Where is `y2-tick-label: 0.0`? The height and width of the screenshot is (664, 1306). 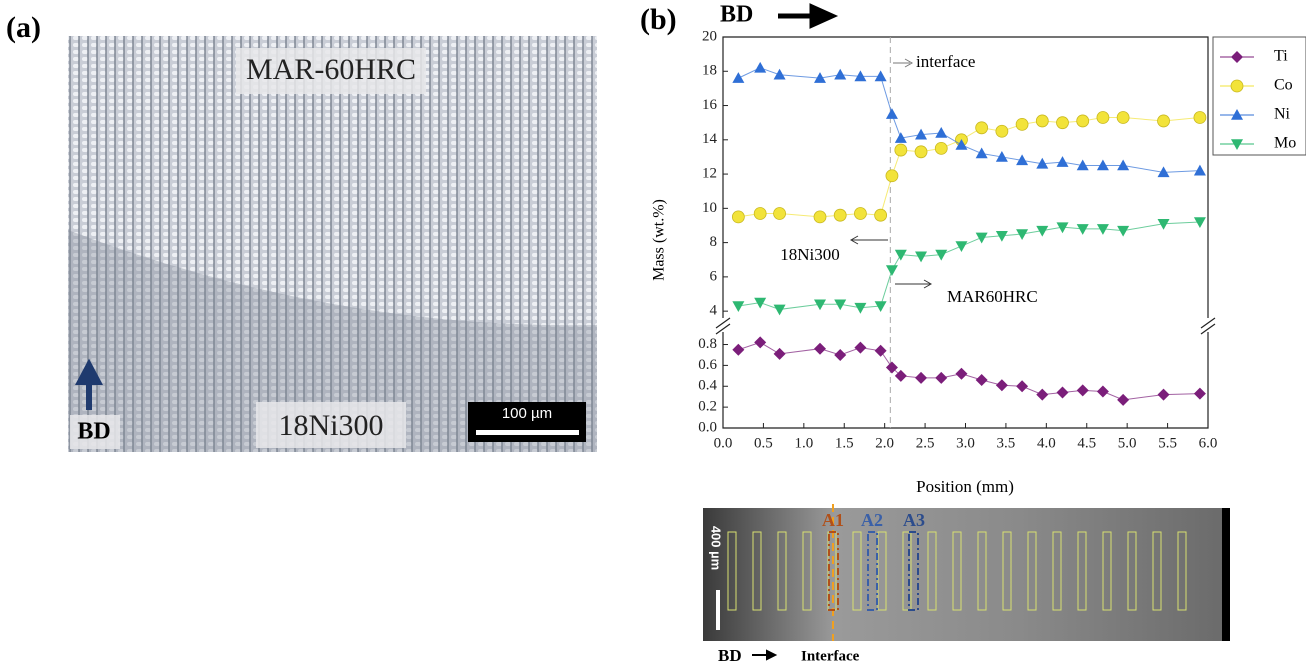 y2-tick-label: 0.0 is located at coordinates (707, 427).